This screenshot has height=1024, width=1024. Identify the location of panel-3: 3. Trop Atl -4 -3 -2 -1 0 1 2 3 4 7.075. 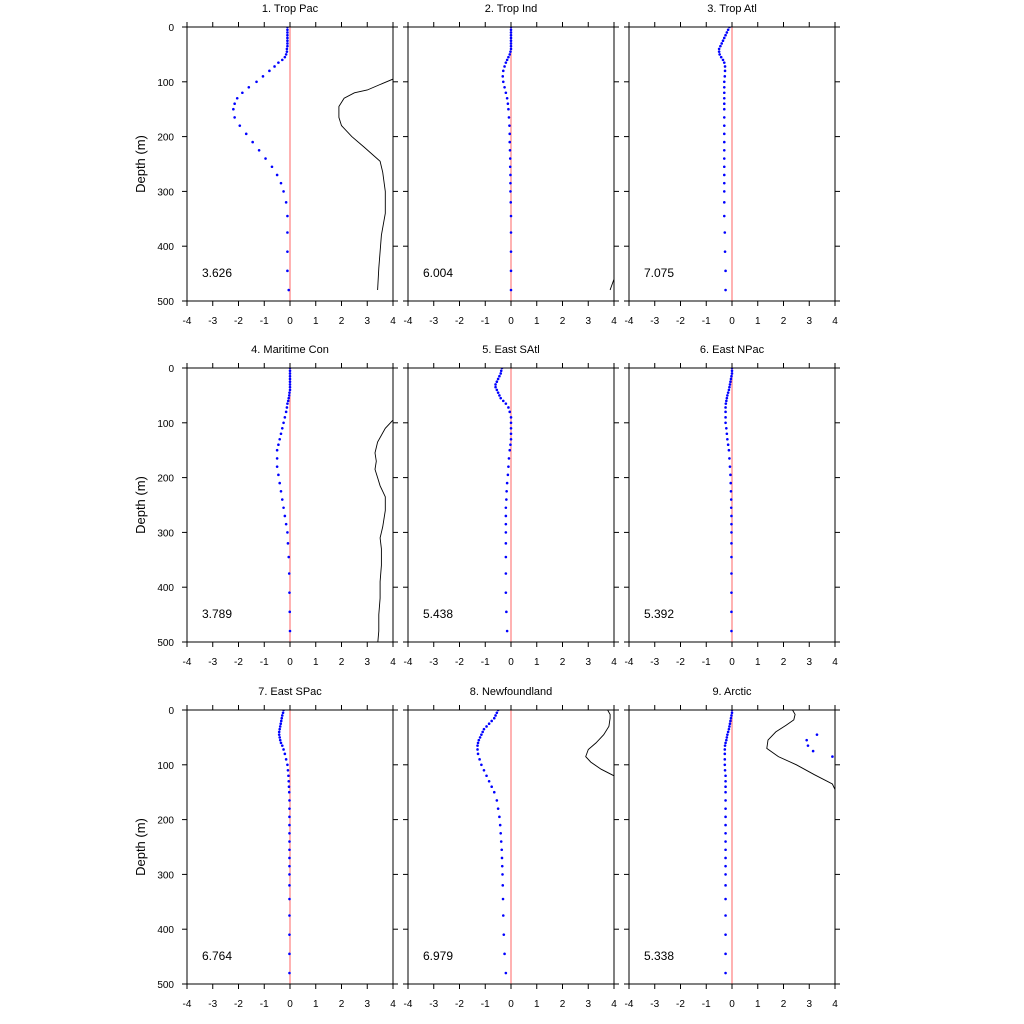
(732, 165).